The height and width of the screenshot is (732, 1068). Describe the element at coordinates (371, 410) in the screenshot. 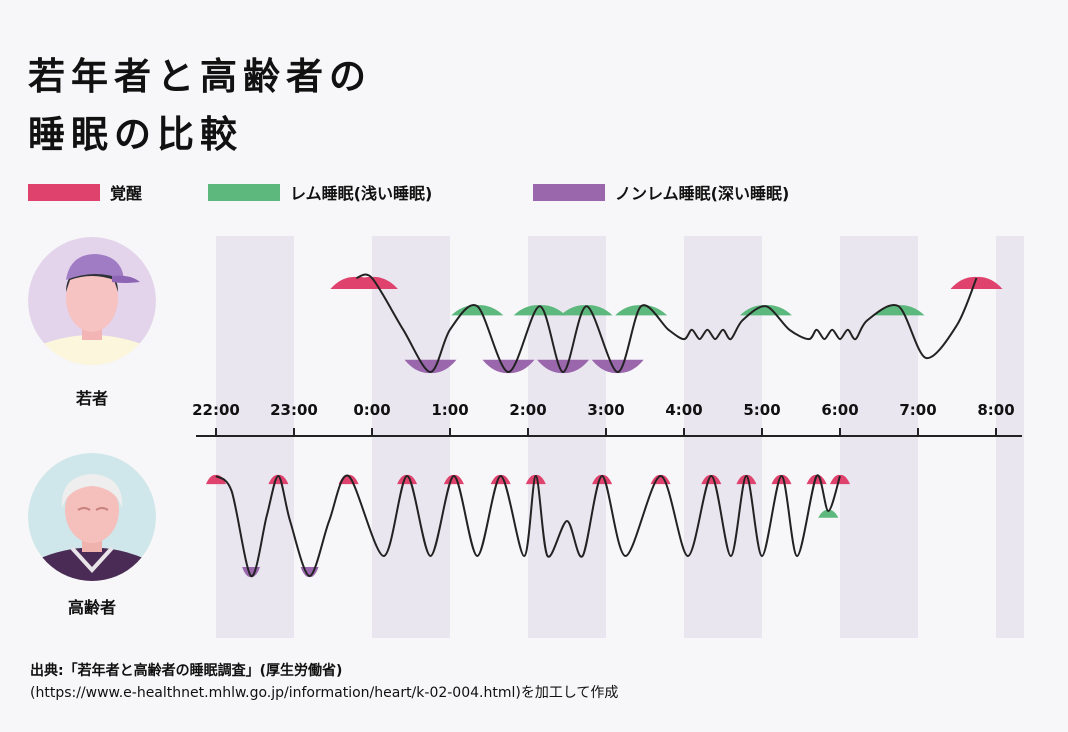

I see `tick-label: 0:00` at that location.